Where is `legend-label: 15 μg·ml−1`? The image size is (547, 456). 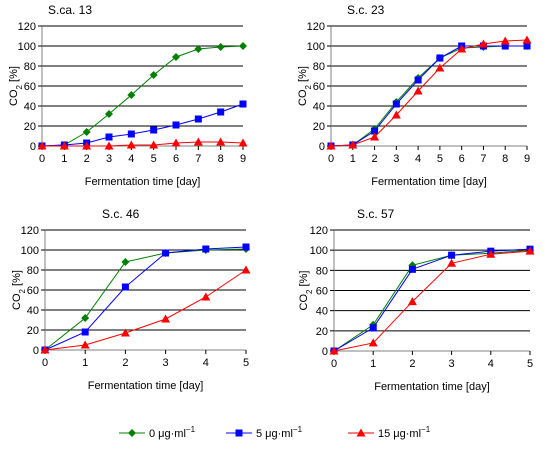
legend-label: 15 μg·ml−1 is located at coordinates (404, 432).